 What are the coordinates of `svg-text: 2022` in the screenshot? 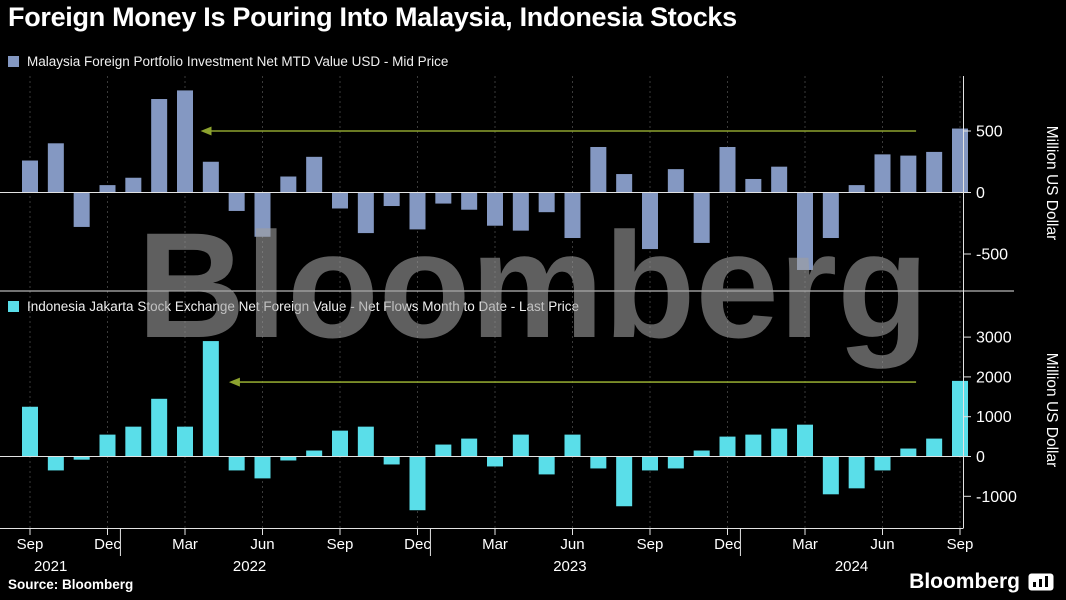 It's located at (249, 566).